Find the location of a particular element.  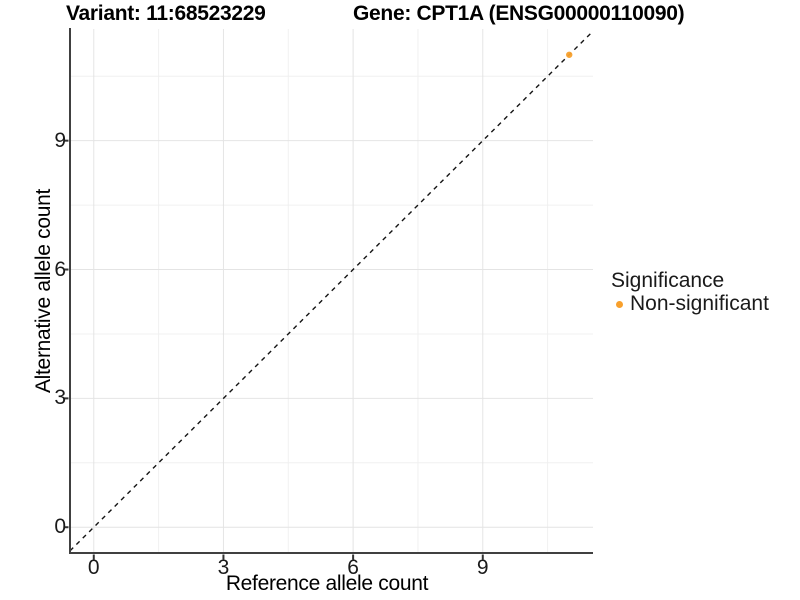

x-tick-label: 3 is located at coordinates (223, 567).